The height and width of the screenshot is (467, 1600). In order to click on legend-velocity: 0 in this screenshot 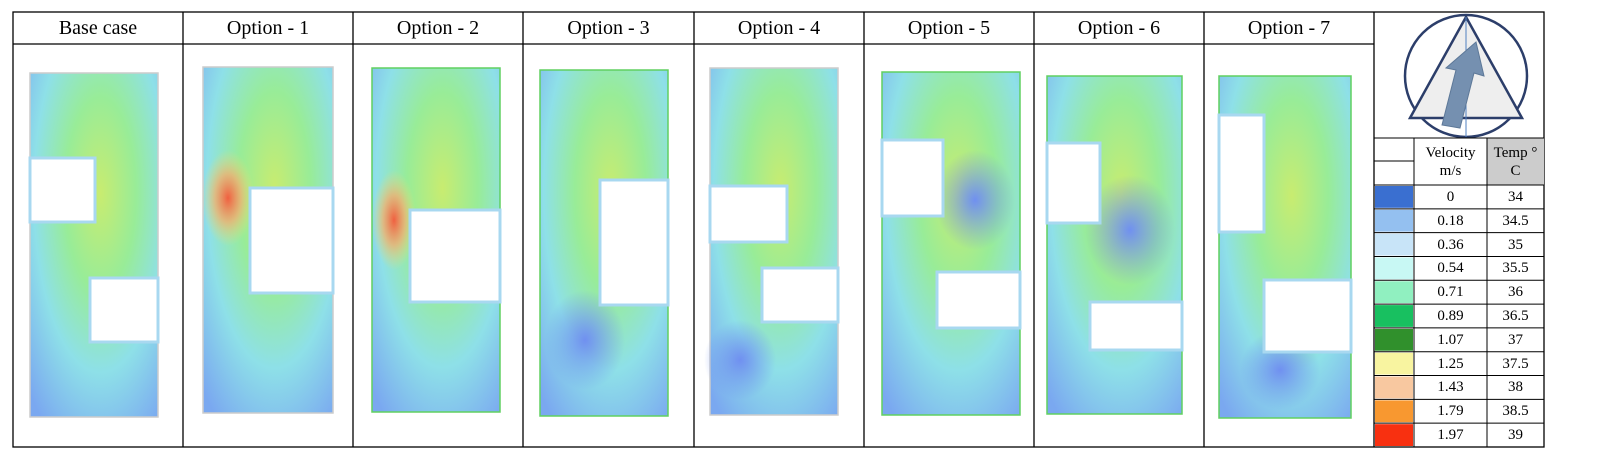, I will do `click(1450, 196)`.